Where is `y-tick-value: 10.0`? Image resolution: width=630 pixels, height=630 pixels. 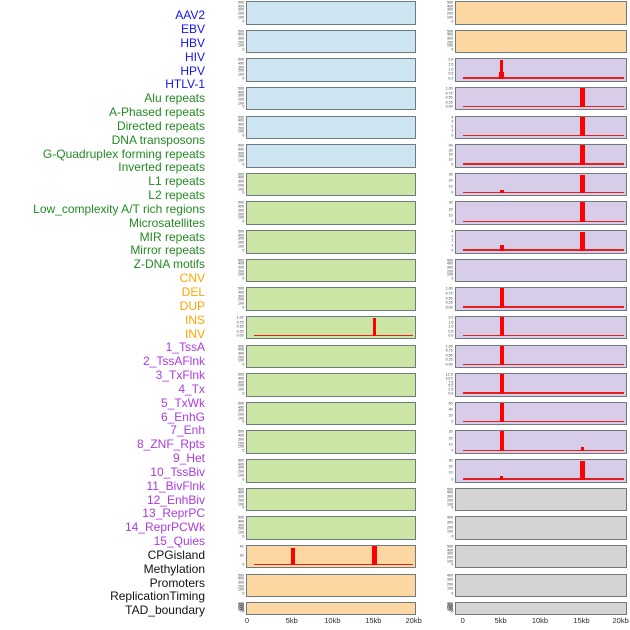 y-tick-value: 10.0 is located at coordinates (449, 379).